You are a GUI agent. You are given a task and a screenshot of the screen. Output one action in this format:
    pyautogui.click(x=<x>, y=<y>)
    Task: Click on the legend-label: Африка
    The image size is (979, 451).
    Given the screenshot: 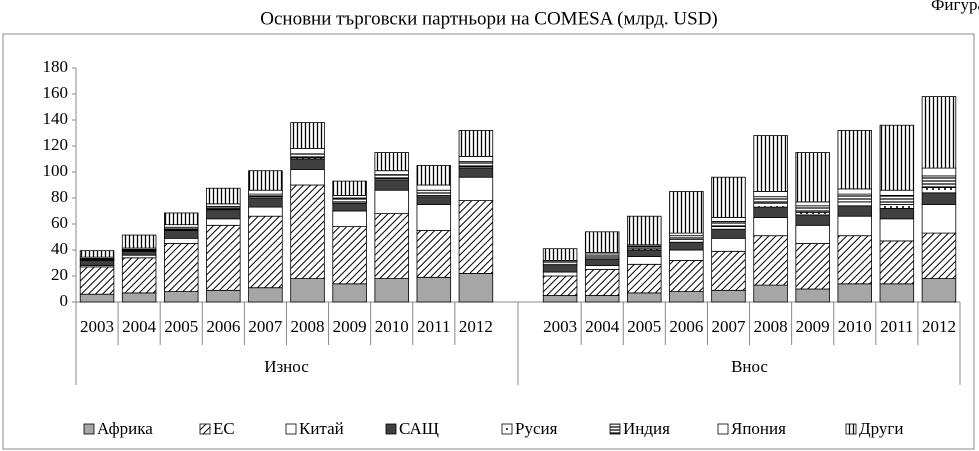 What is the action you would take?
    pyautogui.click(x=125, y=428)
    